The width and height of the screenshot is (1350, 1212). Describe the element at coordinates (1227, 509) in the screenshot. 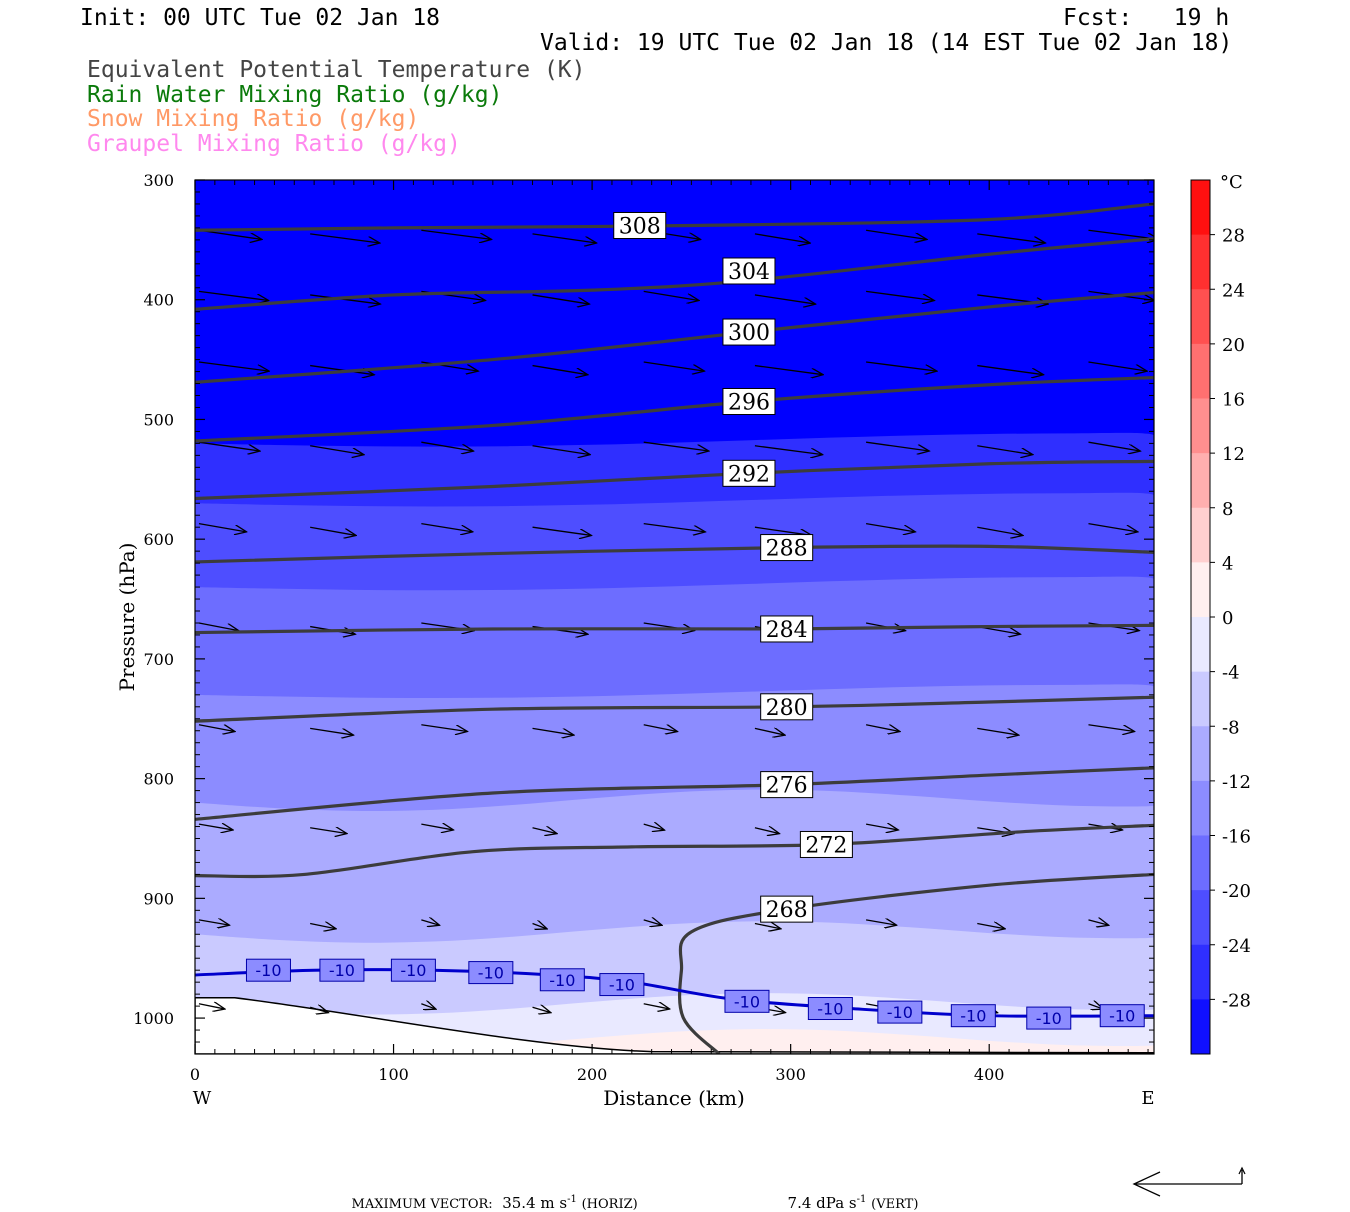

I see `colorbar-label: 8` at that location.